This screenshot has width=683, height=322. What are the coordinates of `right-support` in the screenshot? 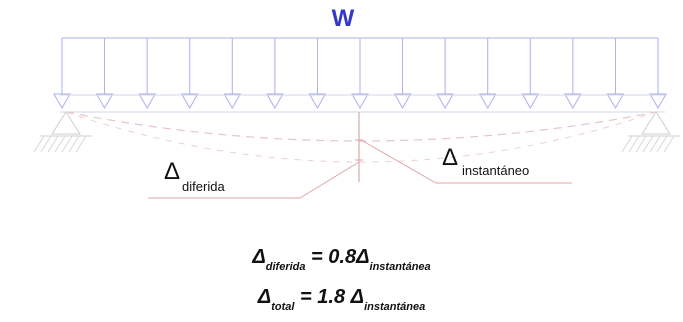 It's located at (650, 132).